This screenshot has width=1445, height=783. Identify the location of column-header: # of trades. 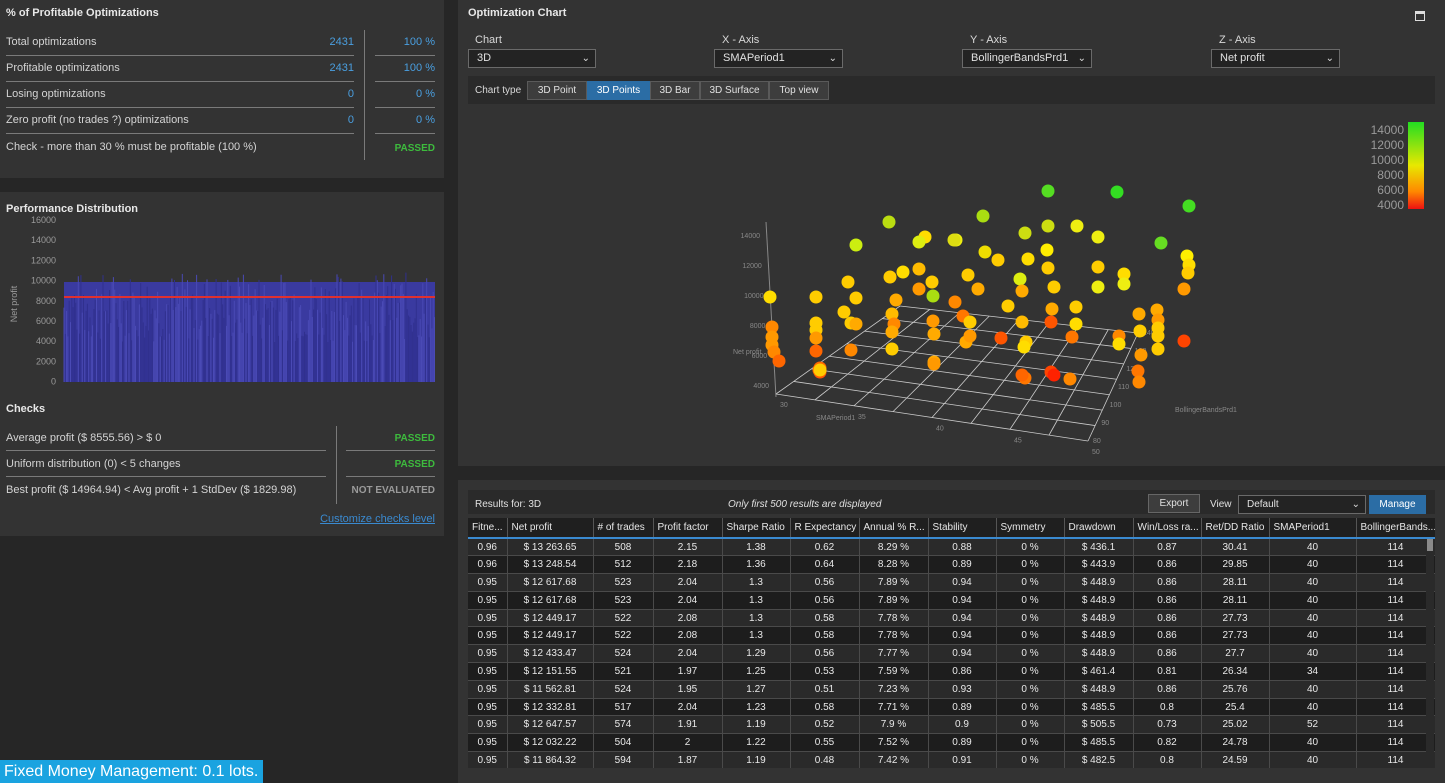
(623, 528).